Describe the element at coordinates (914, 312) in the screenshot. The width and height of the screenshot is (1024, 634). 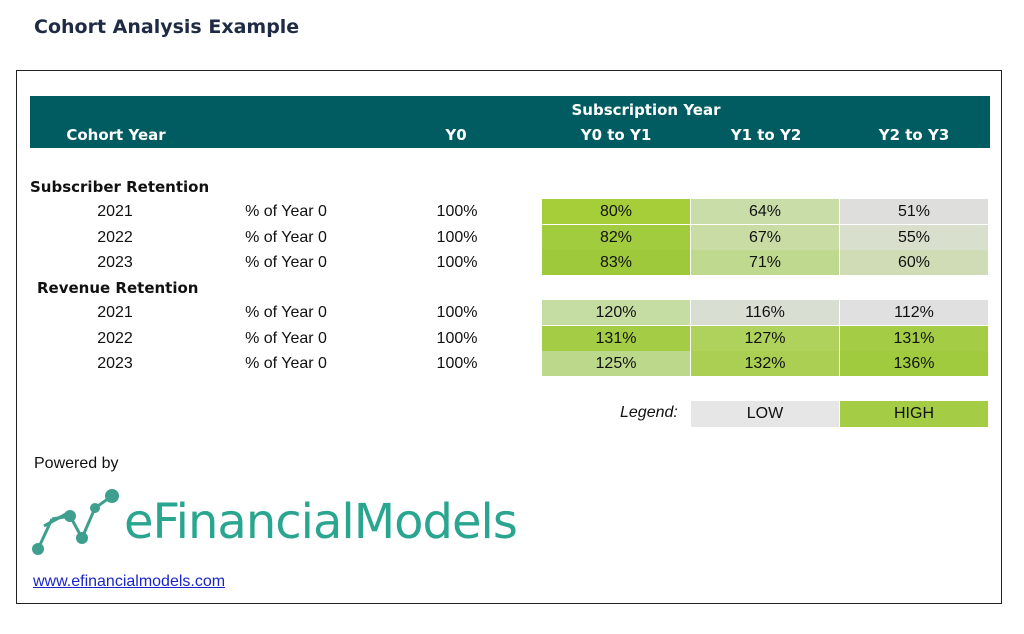
I see `retention-value-cell: 112%` at that location.